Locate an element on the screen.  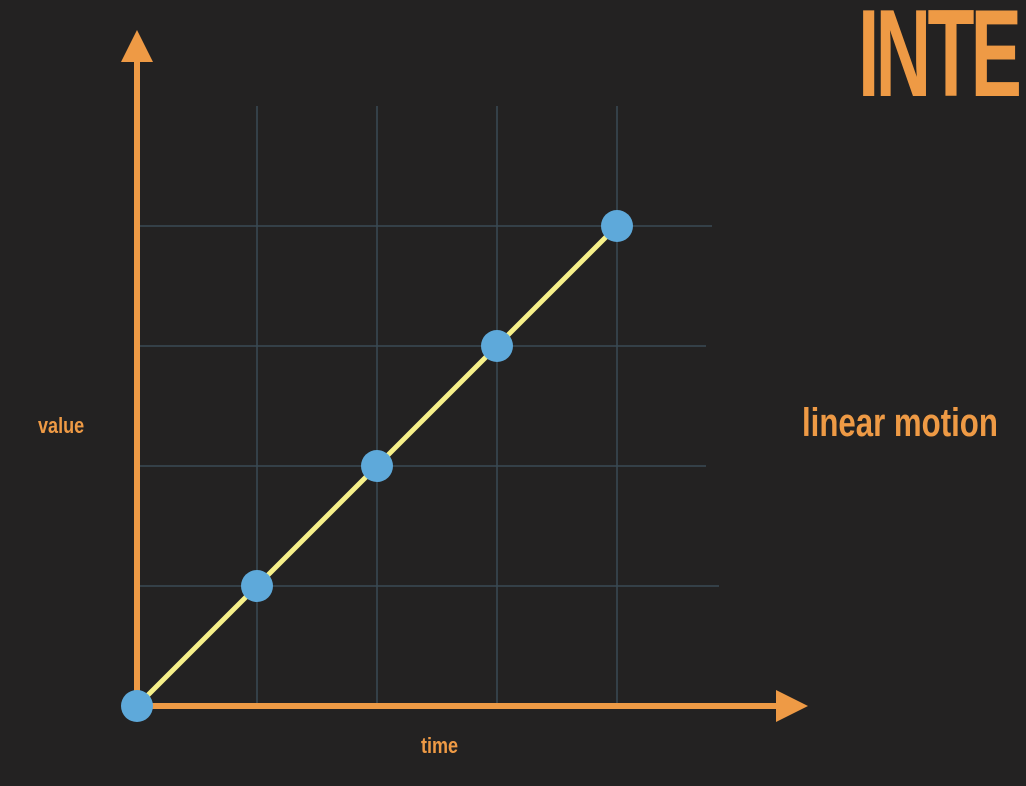
y-axis-label: value is located at coordinates (61, 425).